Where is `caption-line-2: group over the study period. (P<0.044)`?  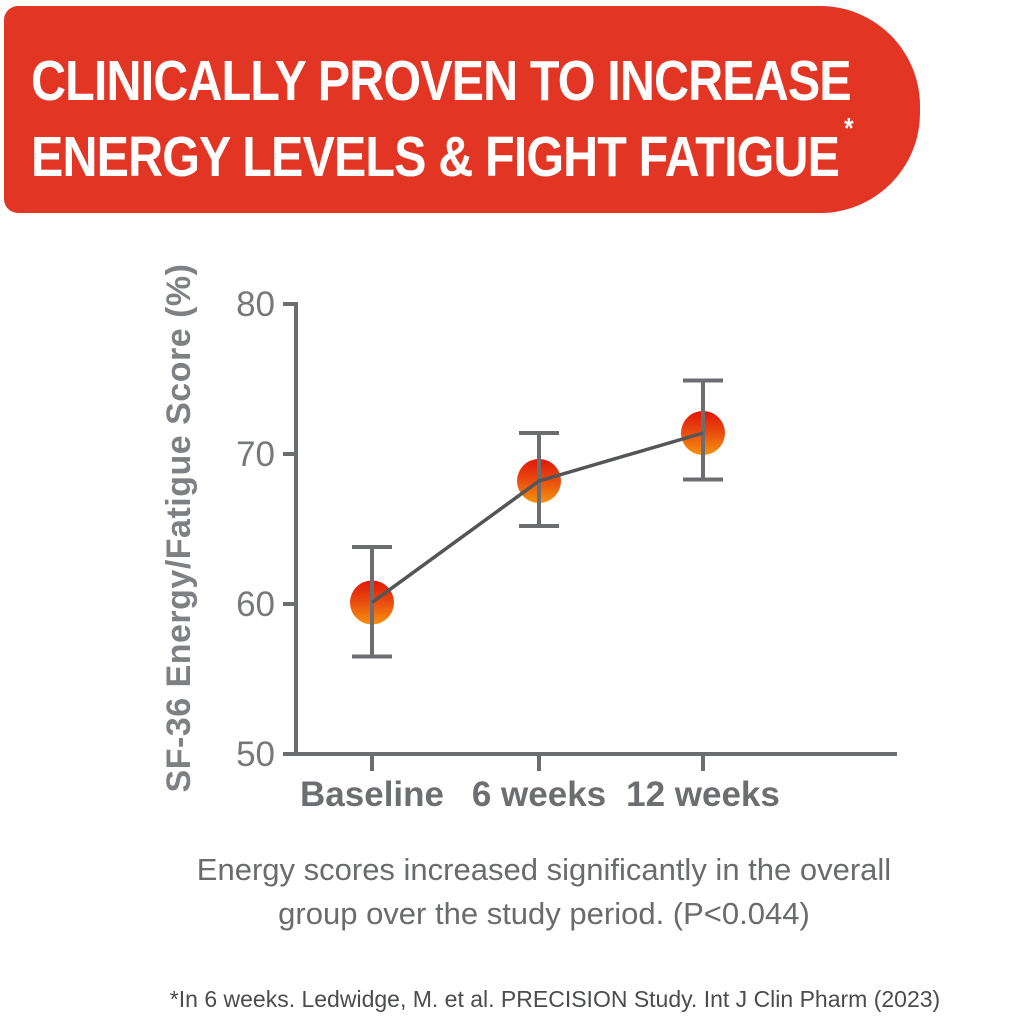
caption-line-2: group over the study period. (P<0.044) is located at coordinates (544, 914).